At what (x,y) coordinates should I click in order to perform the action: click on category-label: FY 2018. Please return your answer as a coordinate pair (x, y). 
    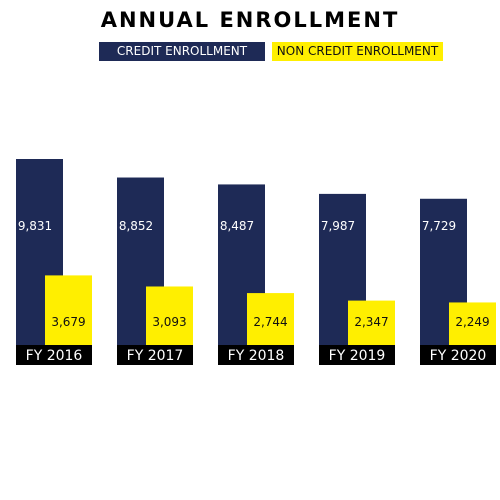
    Looking at the image, I should click on (256, 356).